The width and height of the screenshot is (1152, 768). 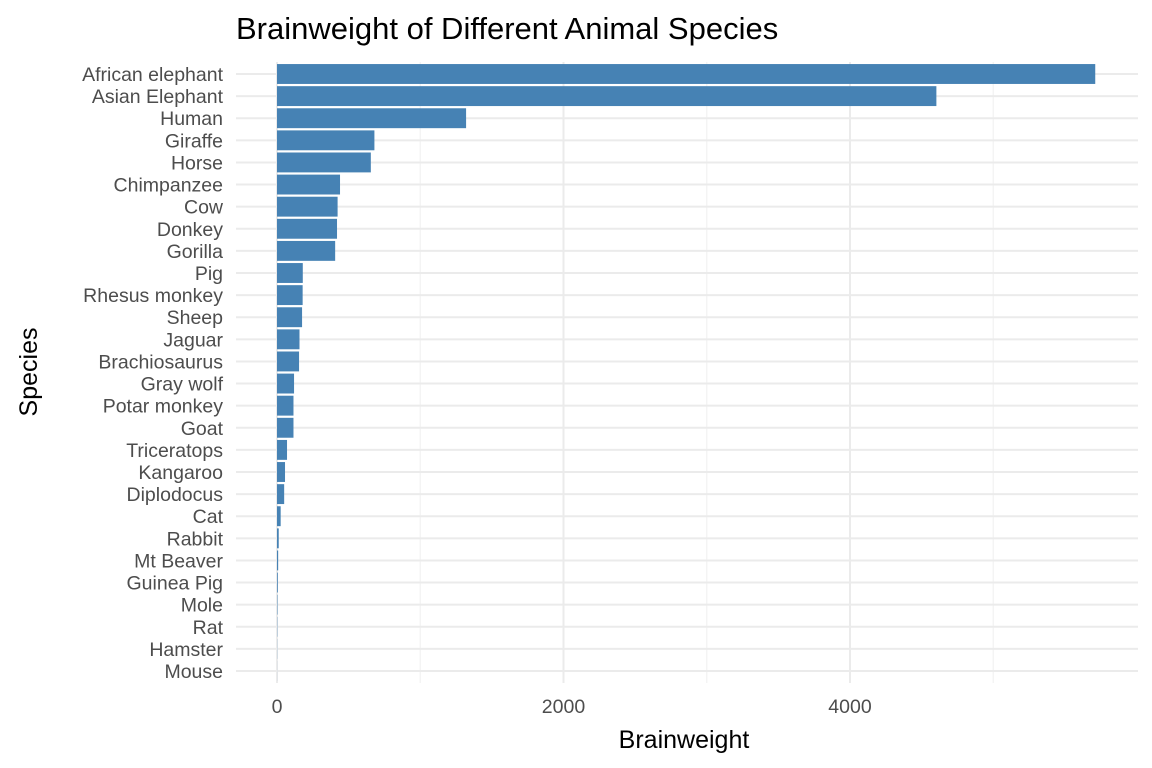 I want to click on x-tick-labels: 0 2000 4000, so click(x=572, y=707).